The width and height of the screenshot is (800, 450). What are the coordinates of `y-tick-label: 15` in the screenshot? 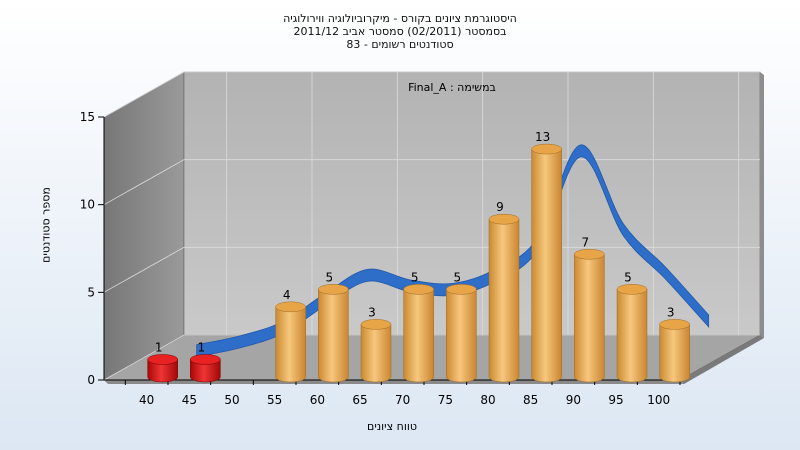 It's located at (87, 117).